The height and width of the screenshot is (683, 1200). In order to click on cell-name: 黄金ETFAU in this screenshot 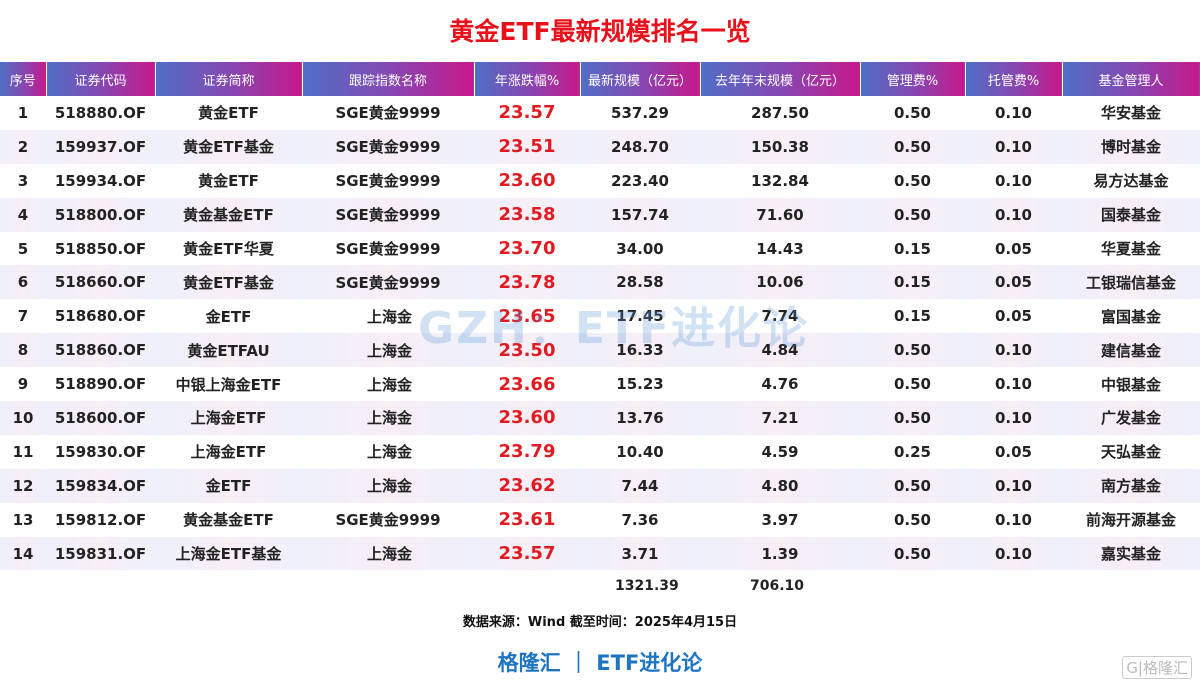, I will do `click(228, 350)`.